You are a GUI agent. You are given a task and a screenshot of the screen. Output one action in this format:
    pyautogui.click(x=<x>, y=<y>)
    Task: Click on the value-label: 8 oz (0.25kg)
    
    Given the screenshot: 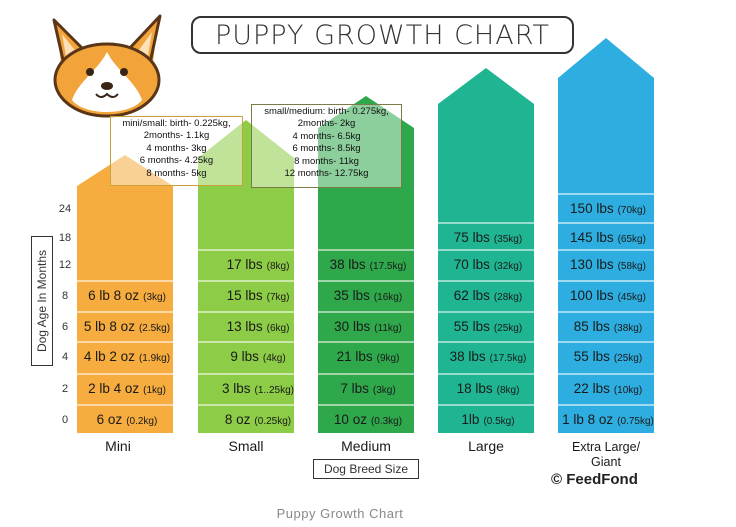 What is the action you would take?
    pyautogui.click(x=258, y=419)
    